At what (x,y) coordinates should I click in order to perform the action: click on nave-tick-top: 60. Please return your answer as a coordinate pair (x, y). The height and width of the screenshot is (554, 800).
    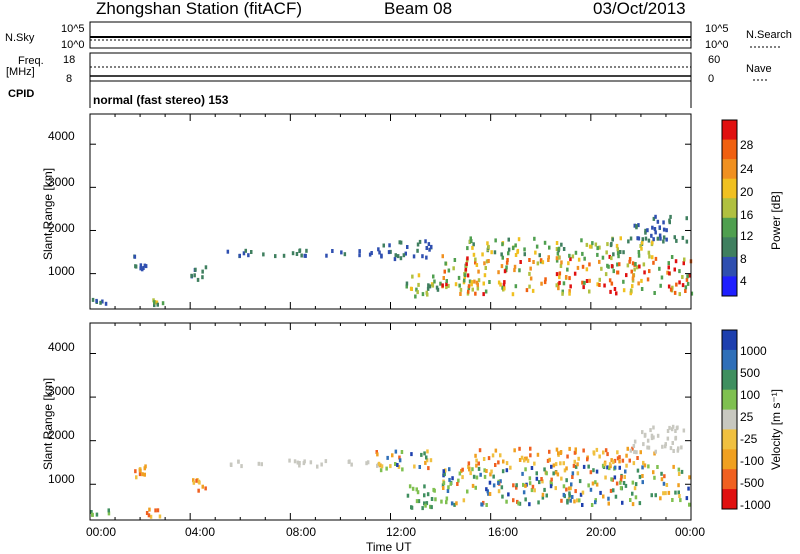
    Looking at the image, I should click on (714, 60).